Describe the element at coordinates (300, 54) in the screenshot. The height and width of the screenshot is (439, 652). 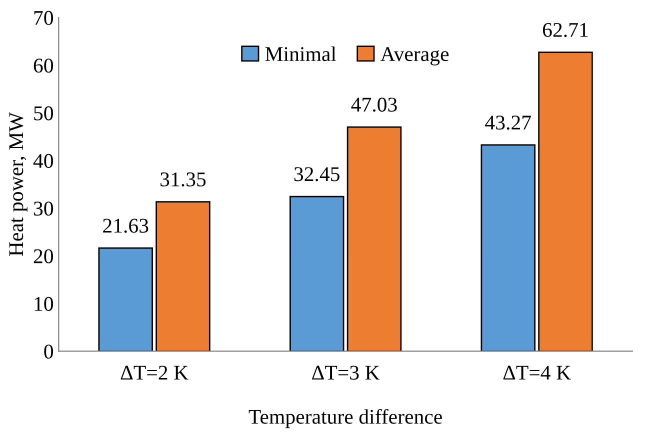
I see `legend-label: Minimal` at that location.